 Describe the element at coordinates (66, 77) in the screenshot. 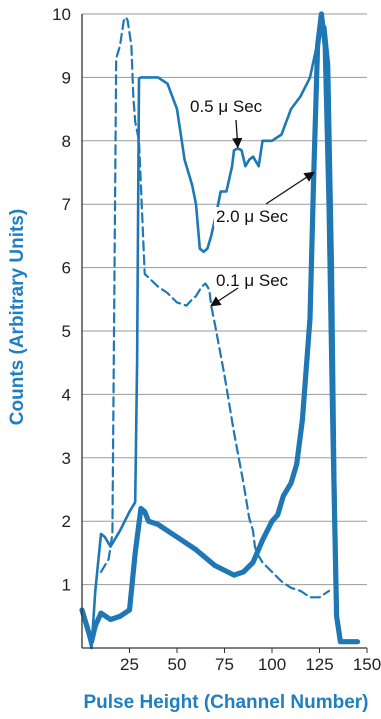

I see `y-tick-label: 9` at that location.